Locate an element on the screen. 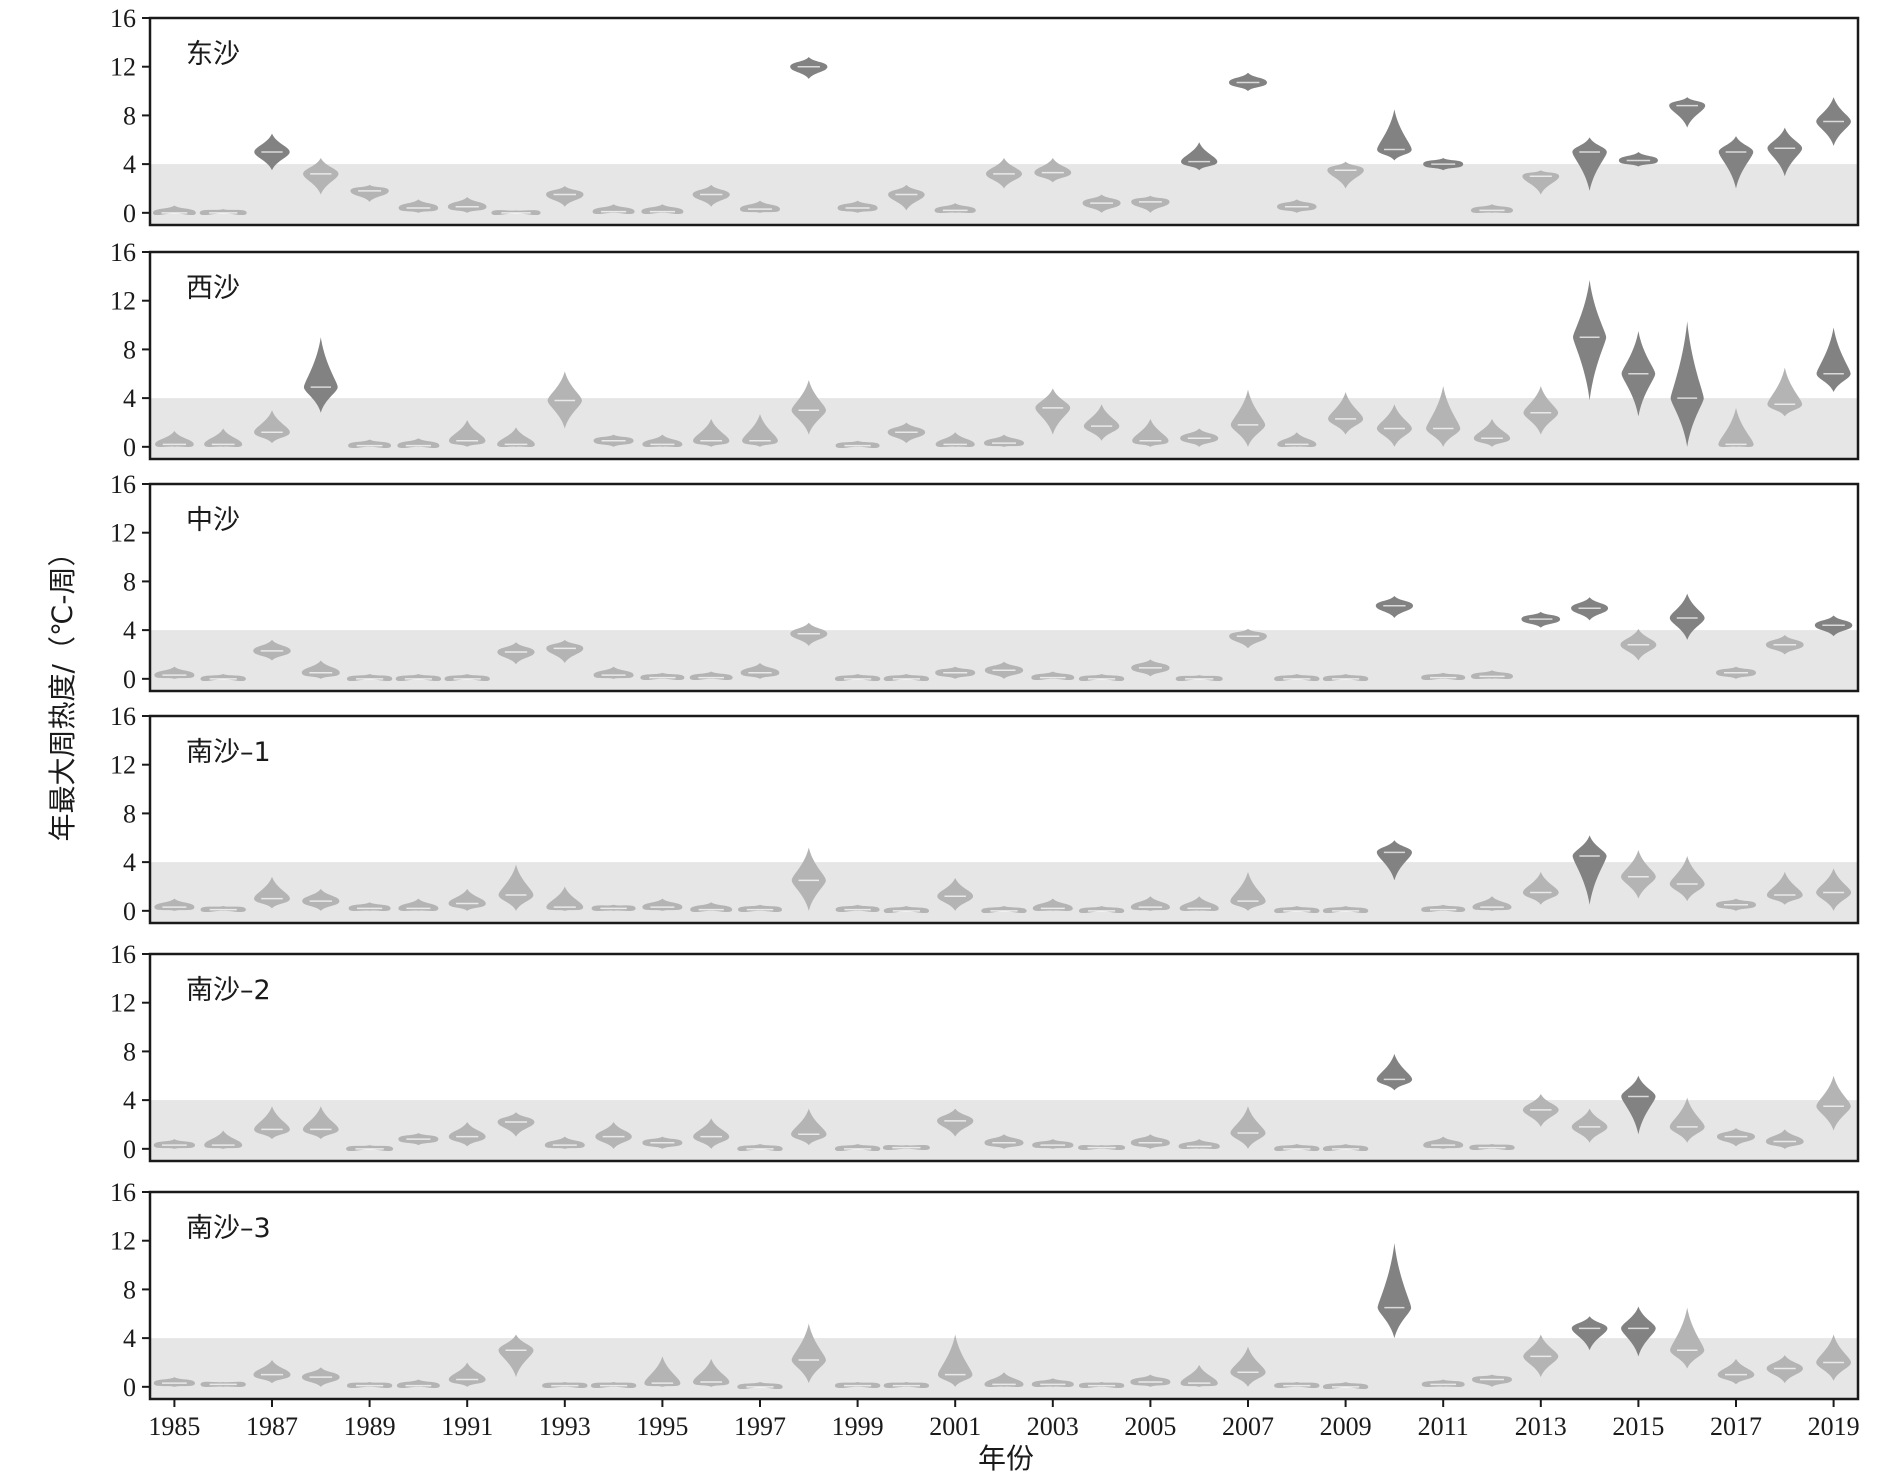 The width and height of the screenshot is (1890, 1476). panel-title: 南沙–2 is located at coordinates (228, 990).